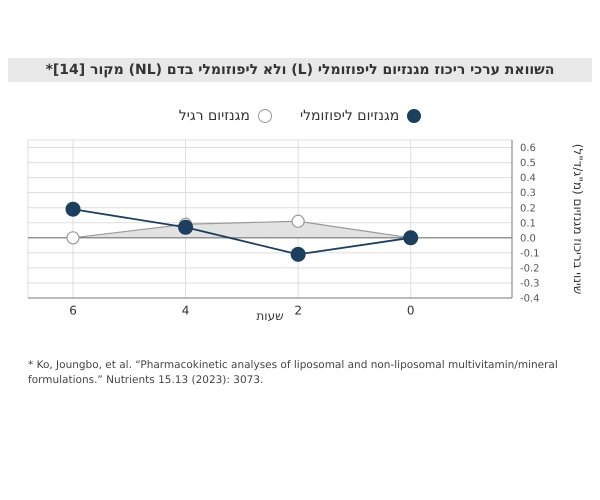 This screenshot has height=500, width=600. Describe the element at coordinates (528, 148) in the screenshot. I see `y-tick-label: 0.6` at that location.